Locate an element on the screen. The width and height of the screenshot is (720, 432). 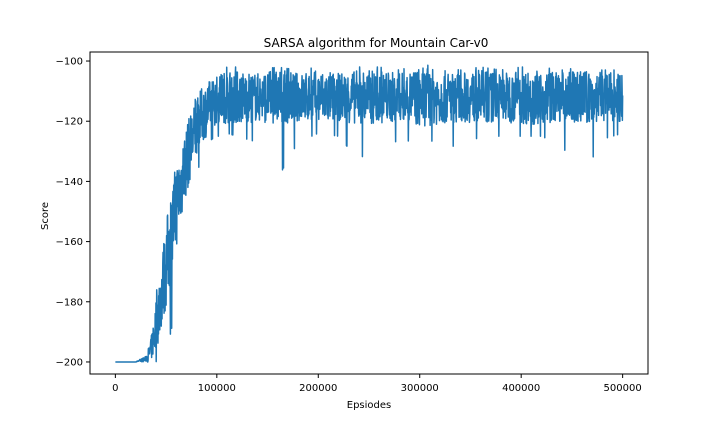
y-tick-label: −160 is located at coordinates (69, 242).